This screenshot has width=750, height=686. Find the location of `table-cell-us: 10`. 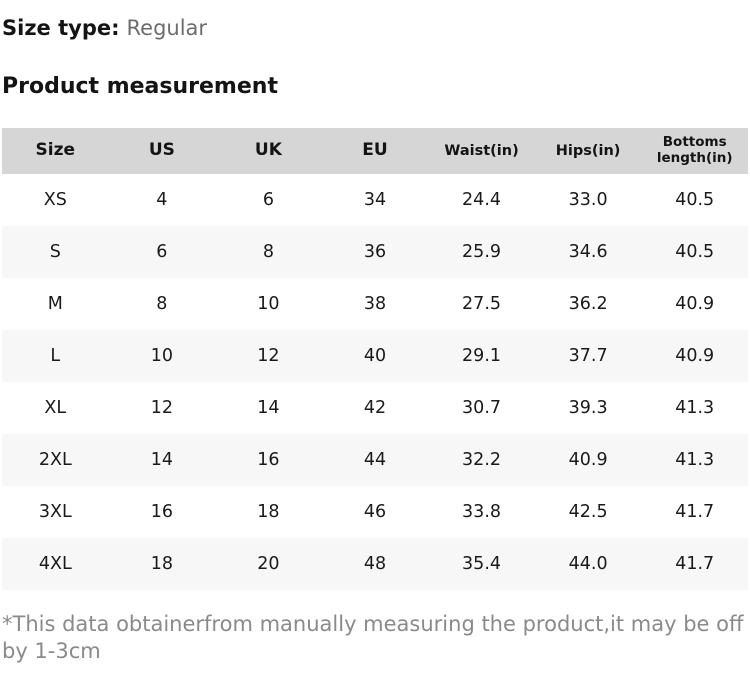

table-cell-us: 10 is located at coordinates (162, 356).